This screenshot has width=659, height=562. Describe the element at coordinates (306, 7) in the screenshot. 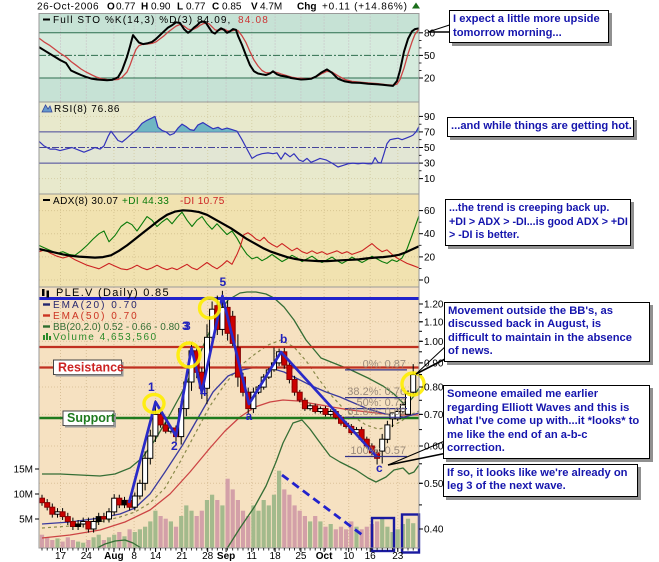

I see `svg-text: Chg` at that location.